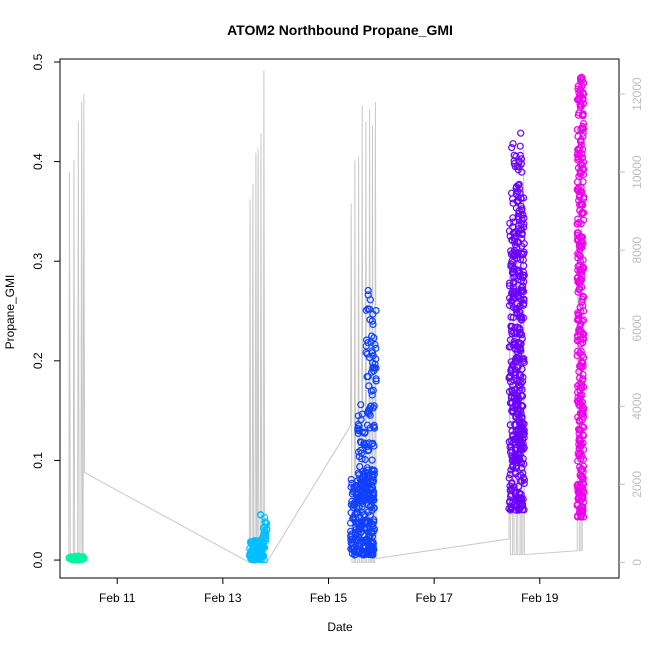 The width and height of the screenshot is (650, 650). I want to click on right-y-tick-label: 6000, so click(637, 328).